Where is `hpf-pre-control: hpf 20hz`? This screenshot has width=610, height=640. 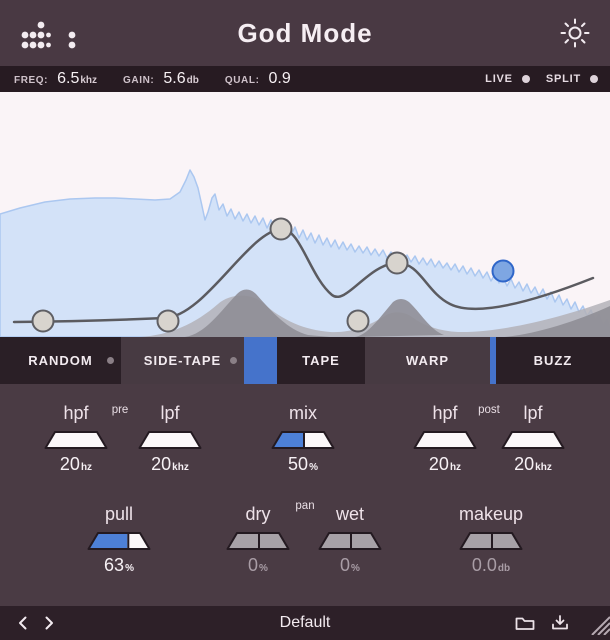
hpf-pre-control: hpf 20hz is located at coordinates (76, 440).